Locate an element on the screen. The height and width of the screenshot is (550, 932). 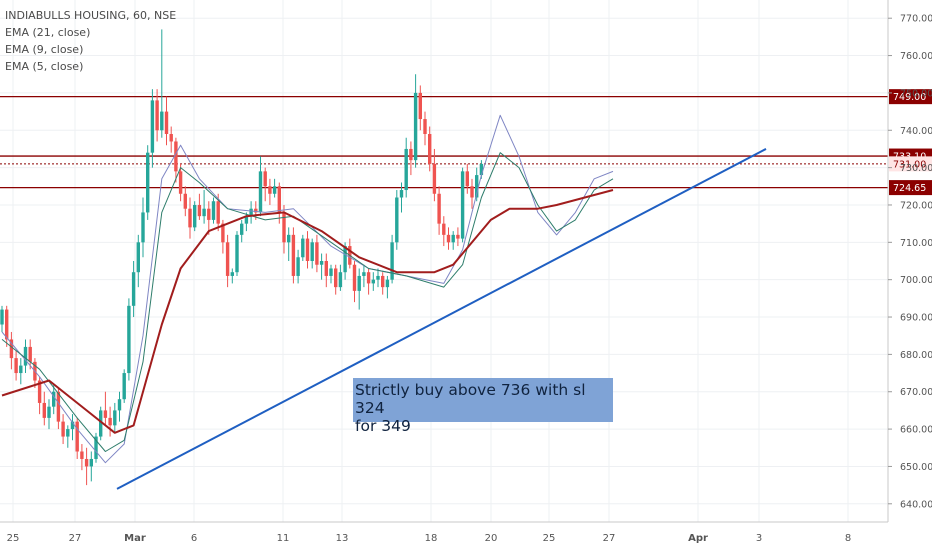
legend-ema21: EMA (21, close) is located at coordinates (48, 32).